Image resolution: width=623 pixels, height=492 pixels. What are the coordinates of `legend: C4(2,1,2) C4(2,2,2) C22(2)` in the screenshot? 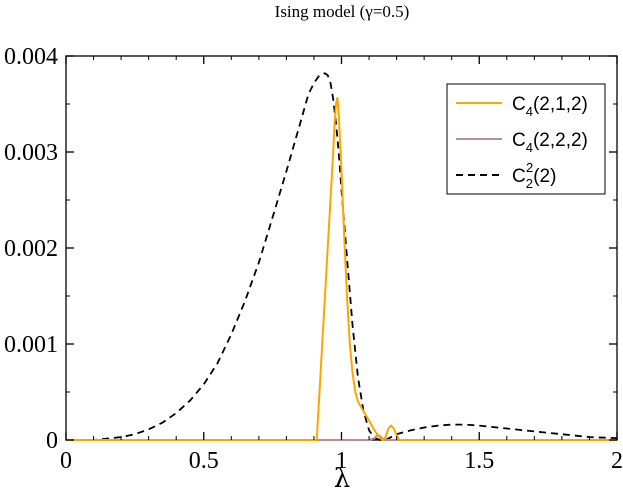 It's located at (526, 139).